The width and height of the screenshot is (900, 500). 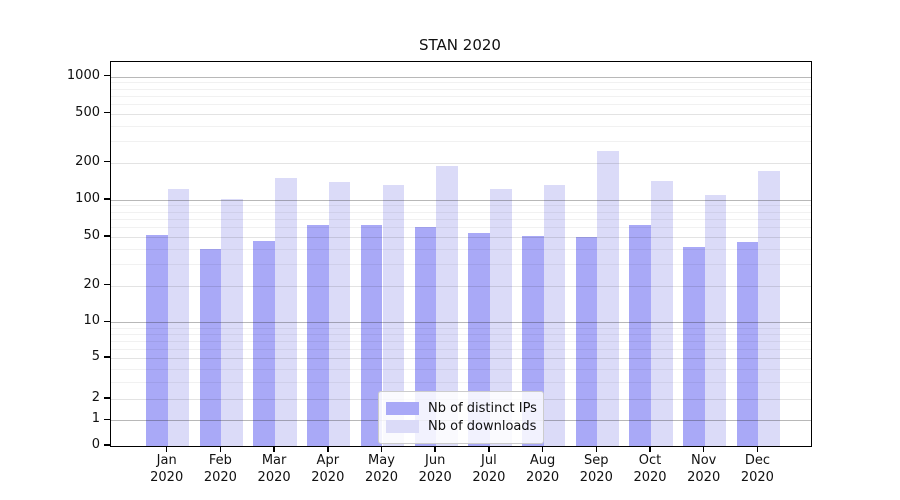 I want to click on x-tick-label-mar: Mar 2020, so click(x=274, y=469).